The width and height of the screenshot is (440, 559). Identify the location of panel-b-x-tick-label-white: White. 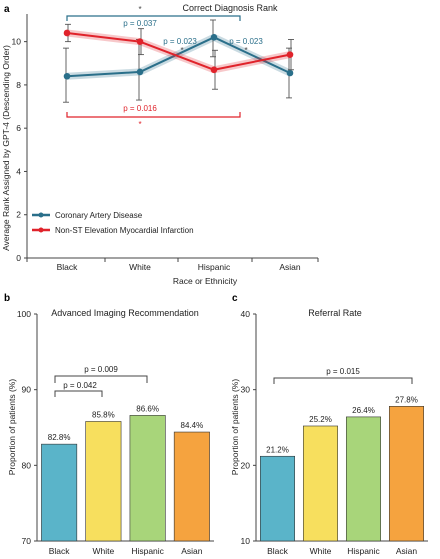
(104, 551).